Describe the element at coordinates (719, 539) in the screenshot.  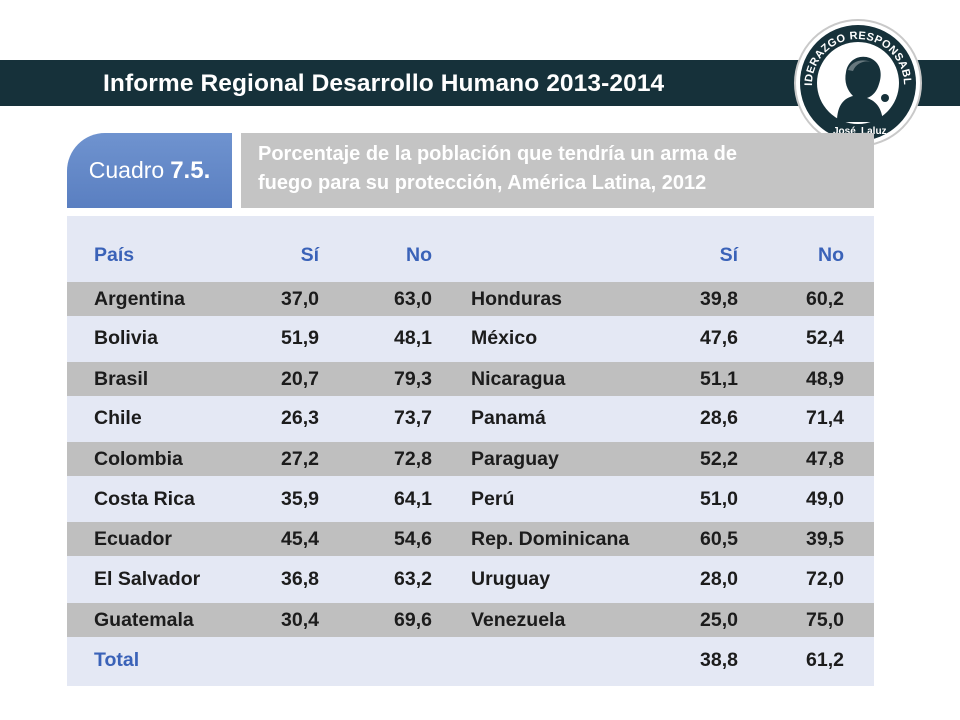
I see `si-value: 60,5` at that location.